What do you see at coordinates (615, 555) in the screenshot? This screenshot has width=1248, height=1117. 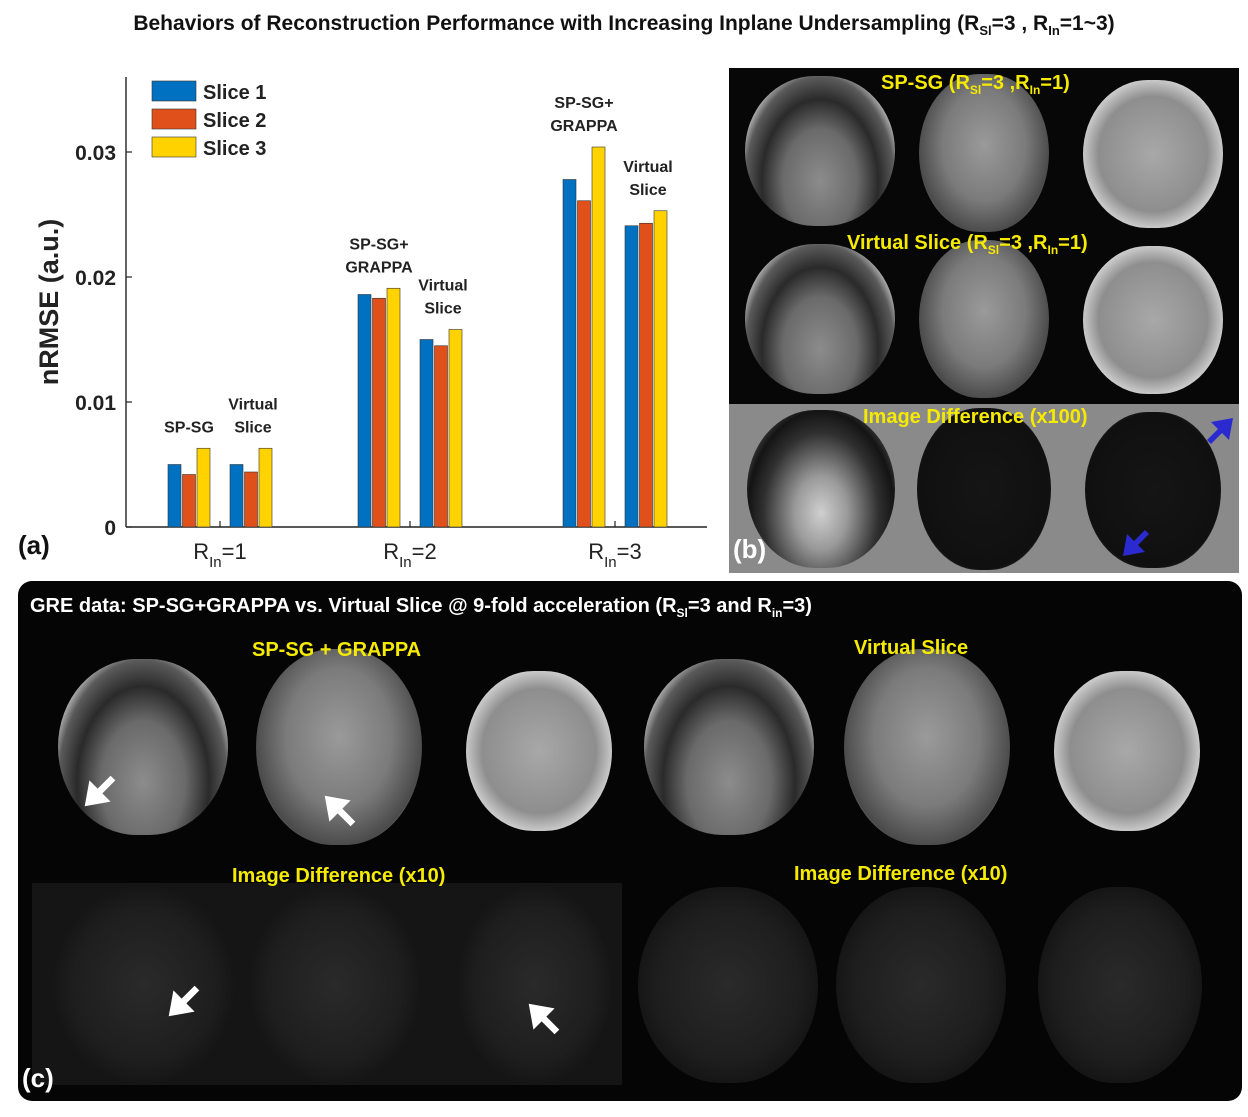 I see `group-label: RIn=3` at bounding box center [615, 555].